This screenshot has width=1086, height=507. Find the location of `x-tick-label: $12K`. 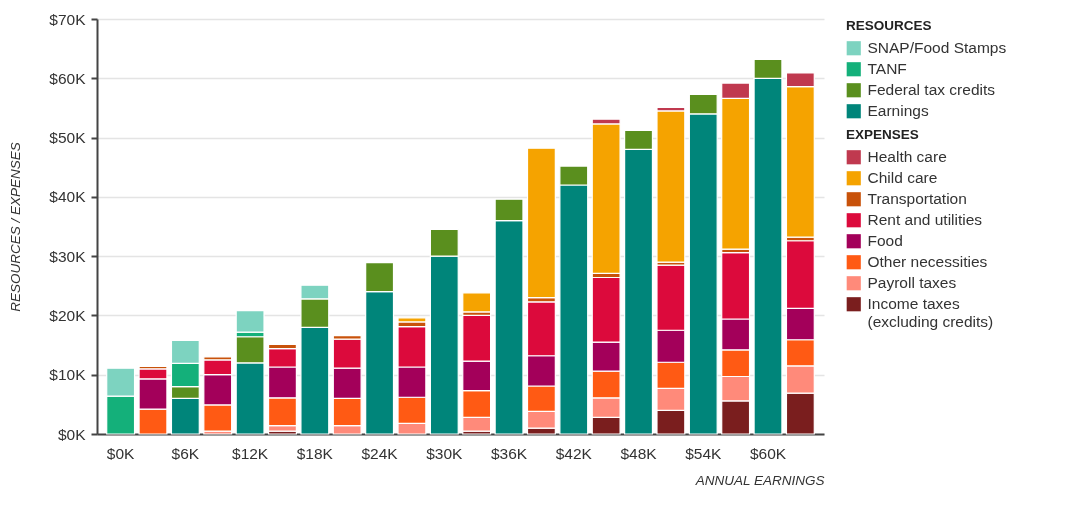

x-tick-label: $12K is located at coordinates (250, 453).